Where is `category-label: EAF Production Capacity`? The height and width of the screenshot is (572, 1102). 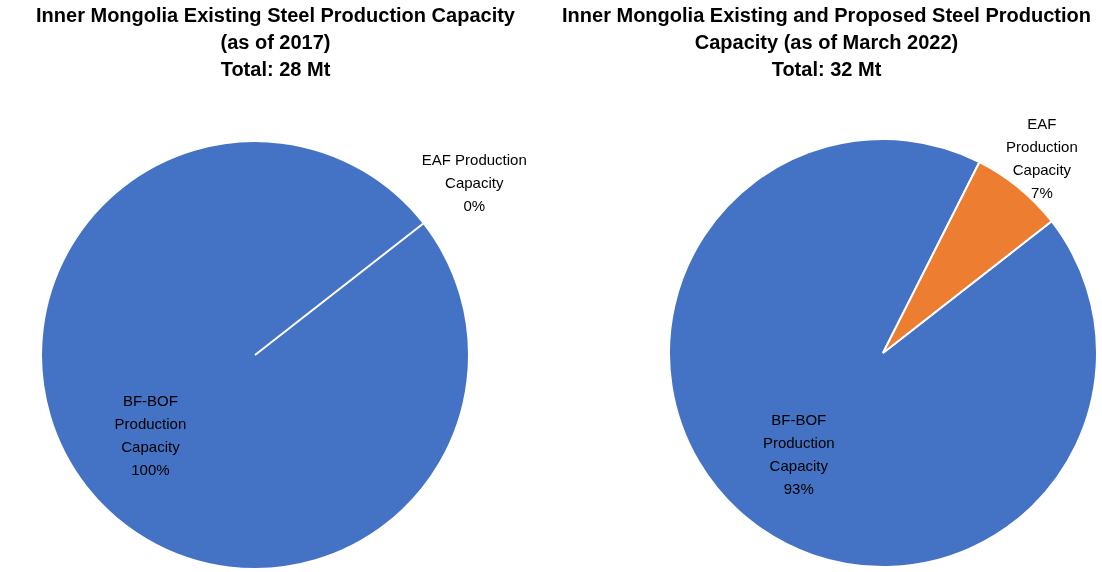 category-label: EAF Production Capacity is located at coordinates (474, 170).